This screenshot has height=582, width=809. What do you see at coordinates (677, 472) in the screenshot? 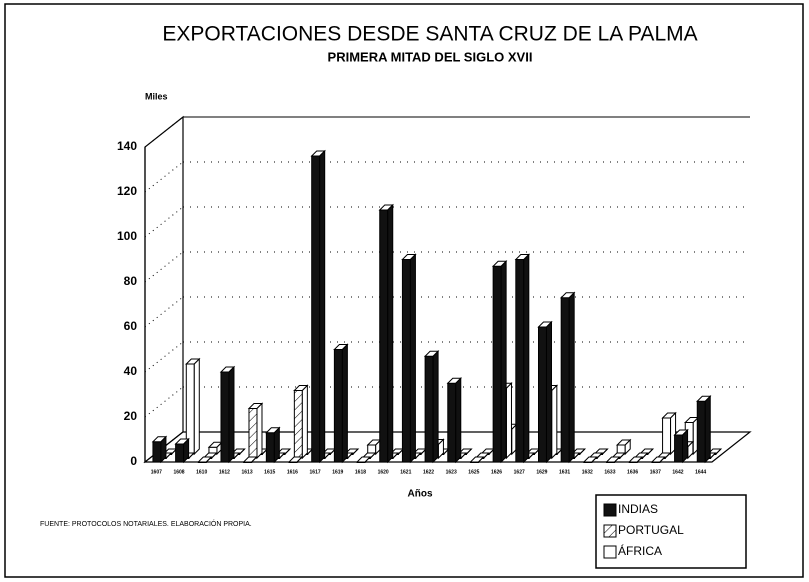
I see `x-tick-label: 1642` at bounding box center [677, 472].